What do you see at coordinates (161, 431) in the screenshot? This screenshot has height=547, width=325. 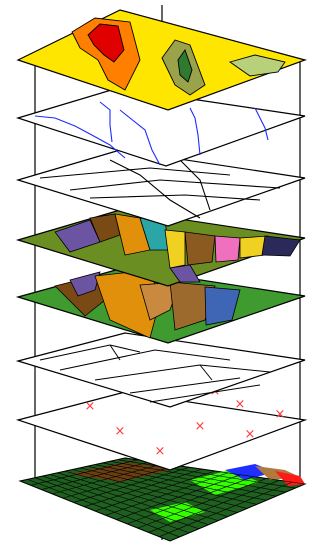 I see `sample-points-plane` at bounding box center [161, 431].